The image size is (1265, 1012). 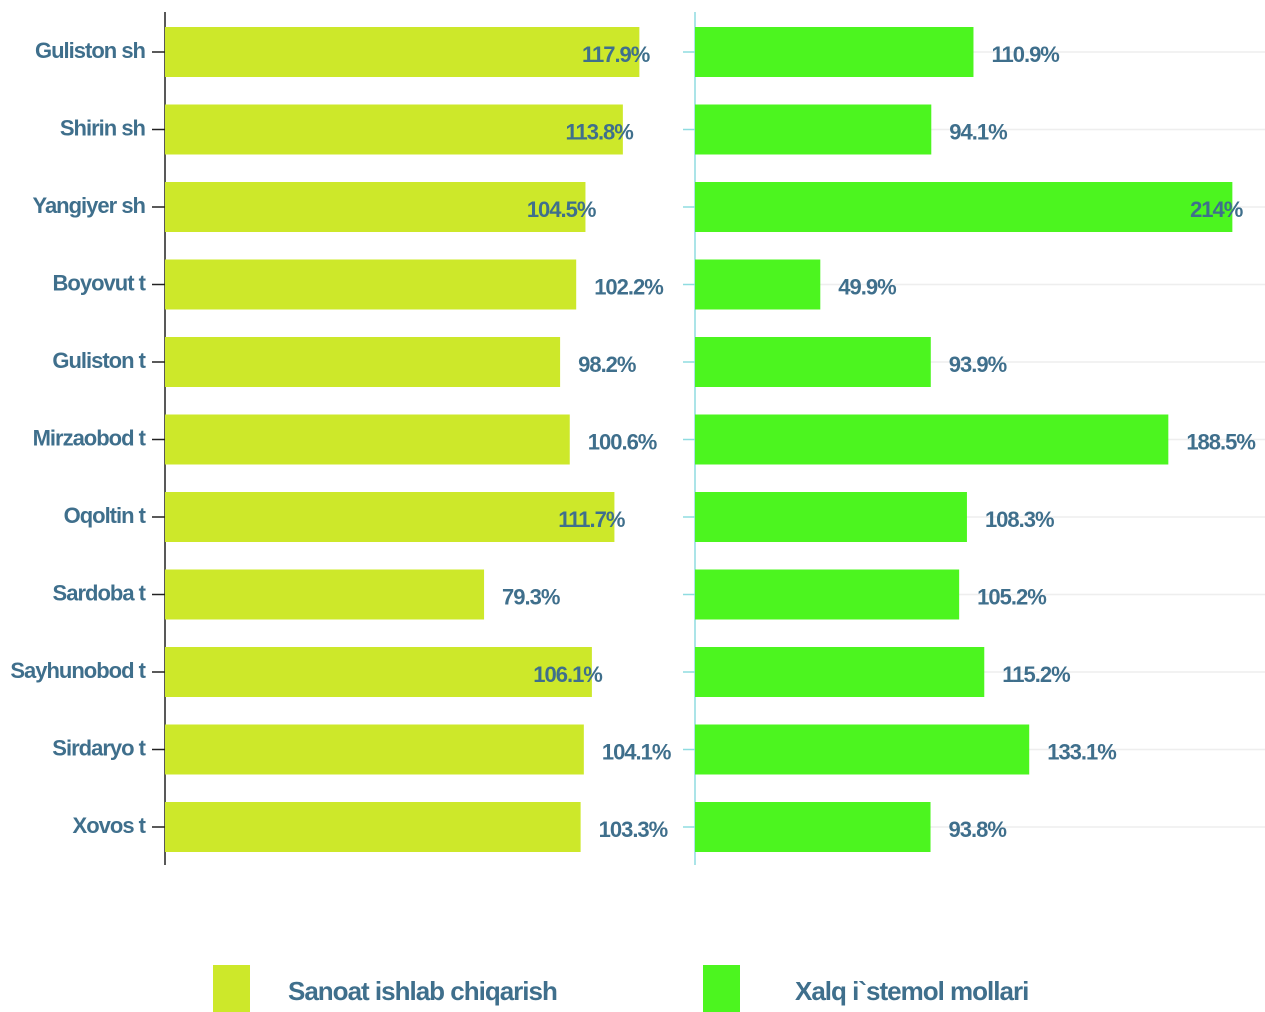 What do you see at coordinates (978, 829) in the screenshot?
I see `value-label: 93.8%` at bounding box center [978, 829].